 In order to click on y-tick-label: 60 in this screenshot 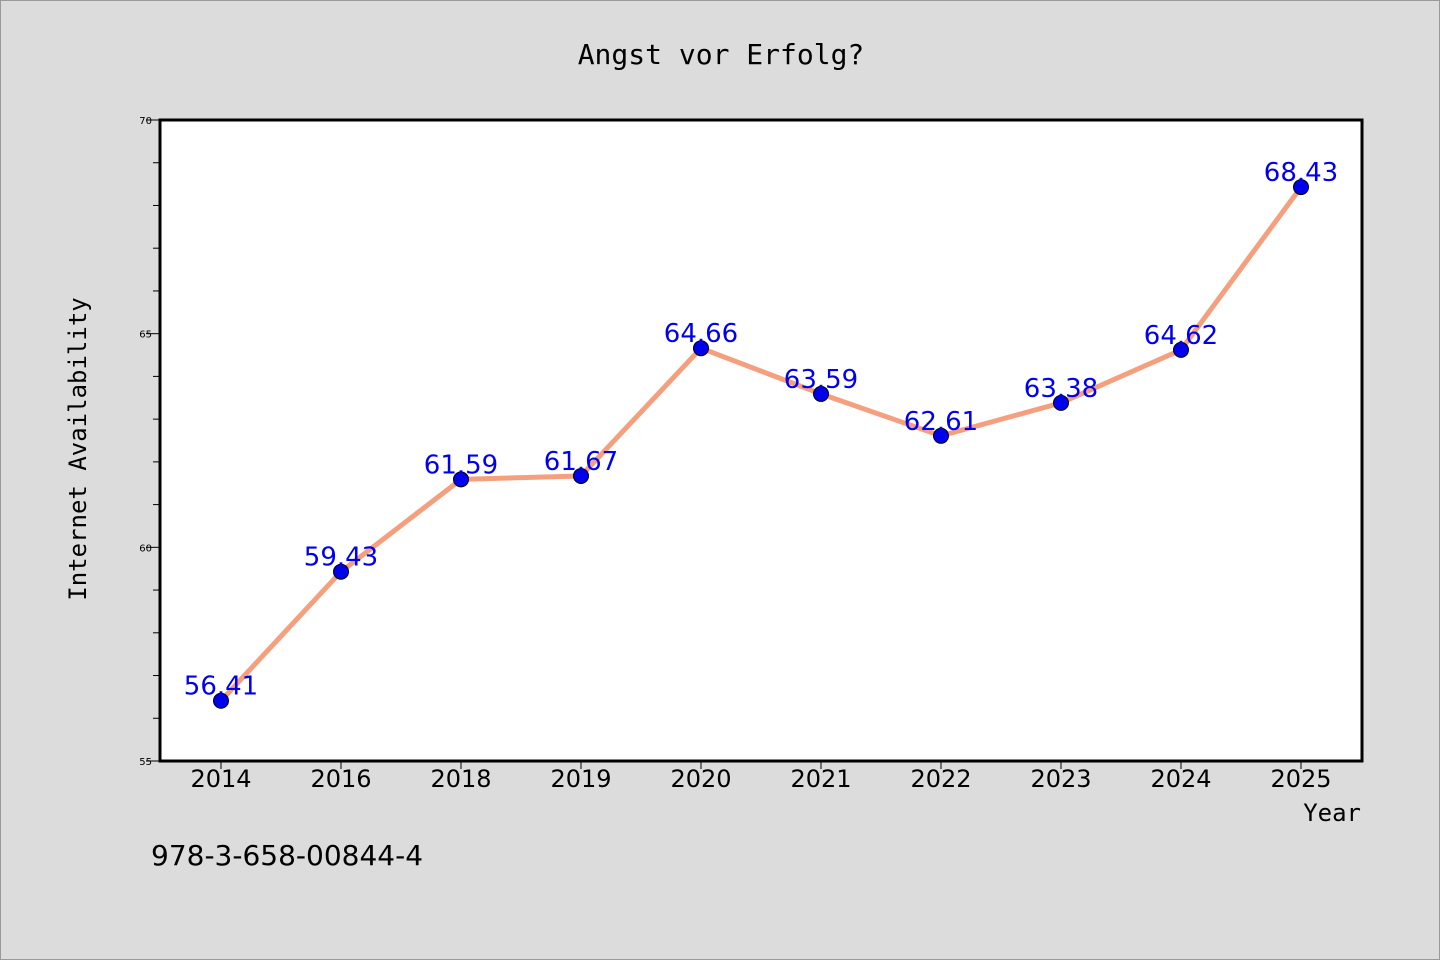, I will do `click(145, 548)`.